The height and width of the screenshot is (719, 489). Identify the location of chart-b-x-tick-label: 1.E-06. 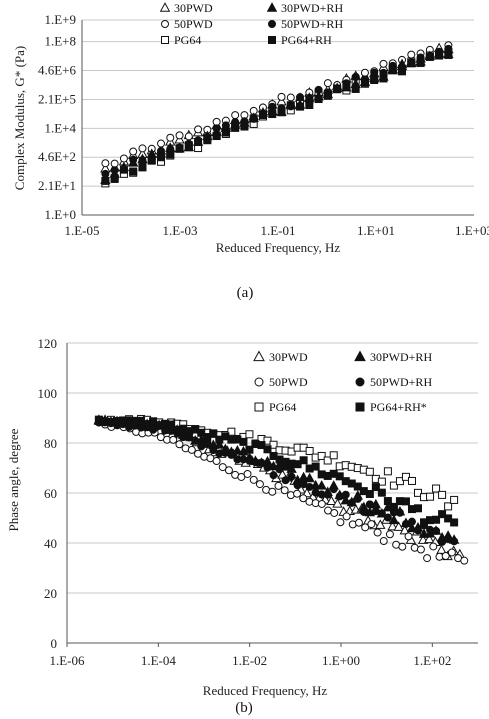
(67, 660).